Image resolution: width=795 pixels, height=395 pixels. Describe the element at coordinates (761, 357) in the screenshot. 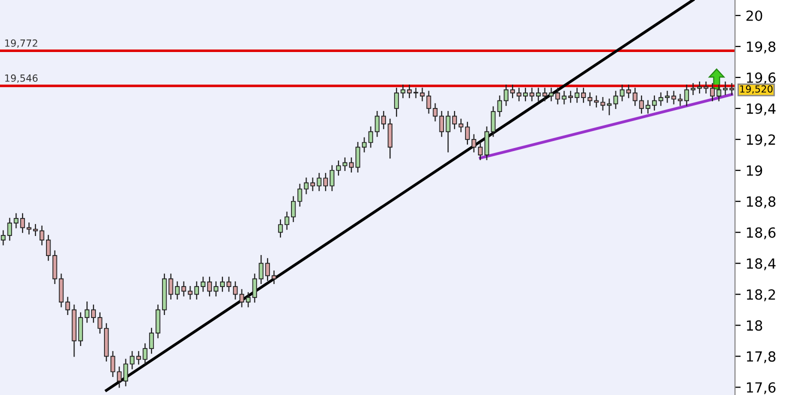

I see `y-tick-label: 17,8` at that location.